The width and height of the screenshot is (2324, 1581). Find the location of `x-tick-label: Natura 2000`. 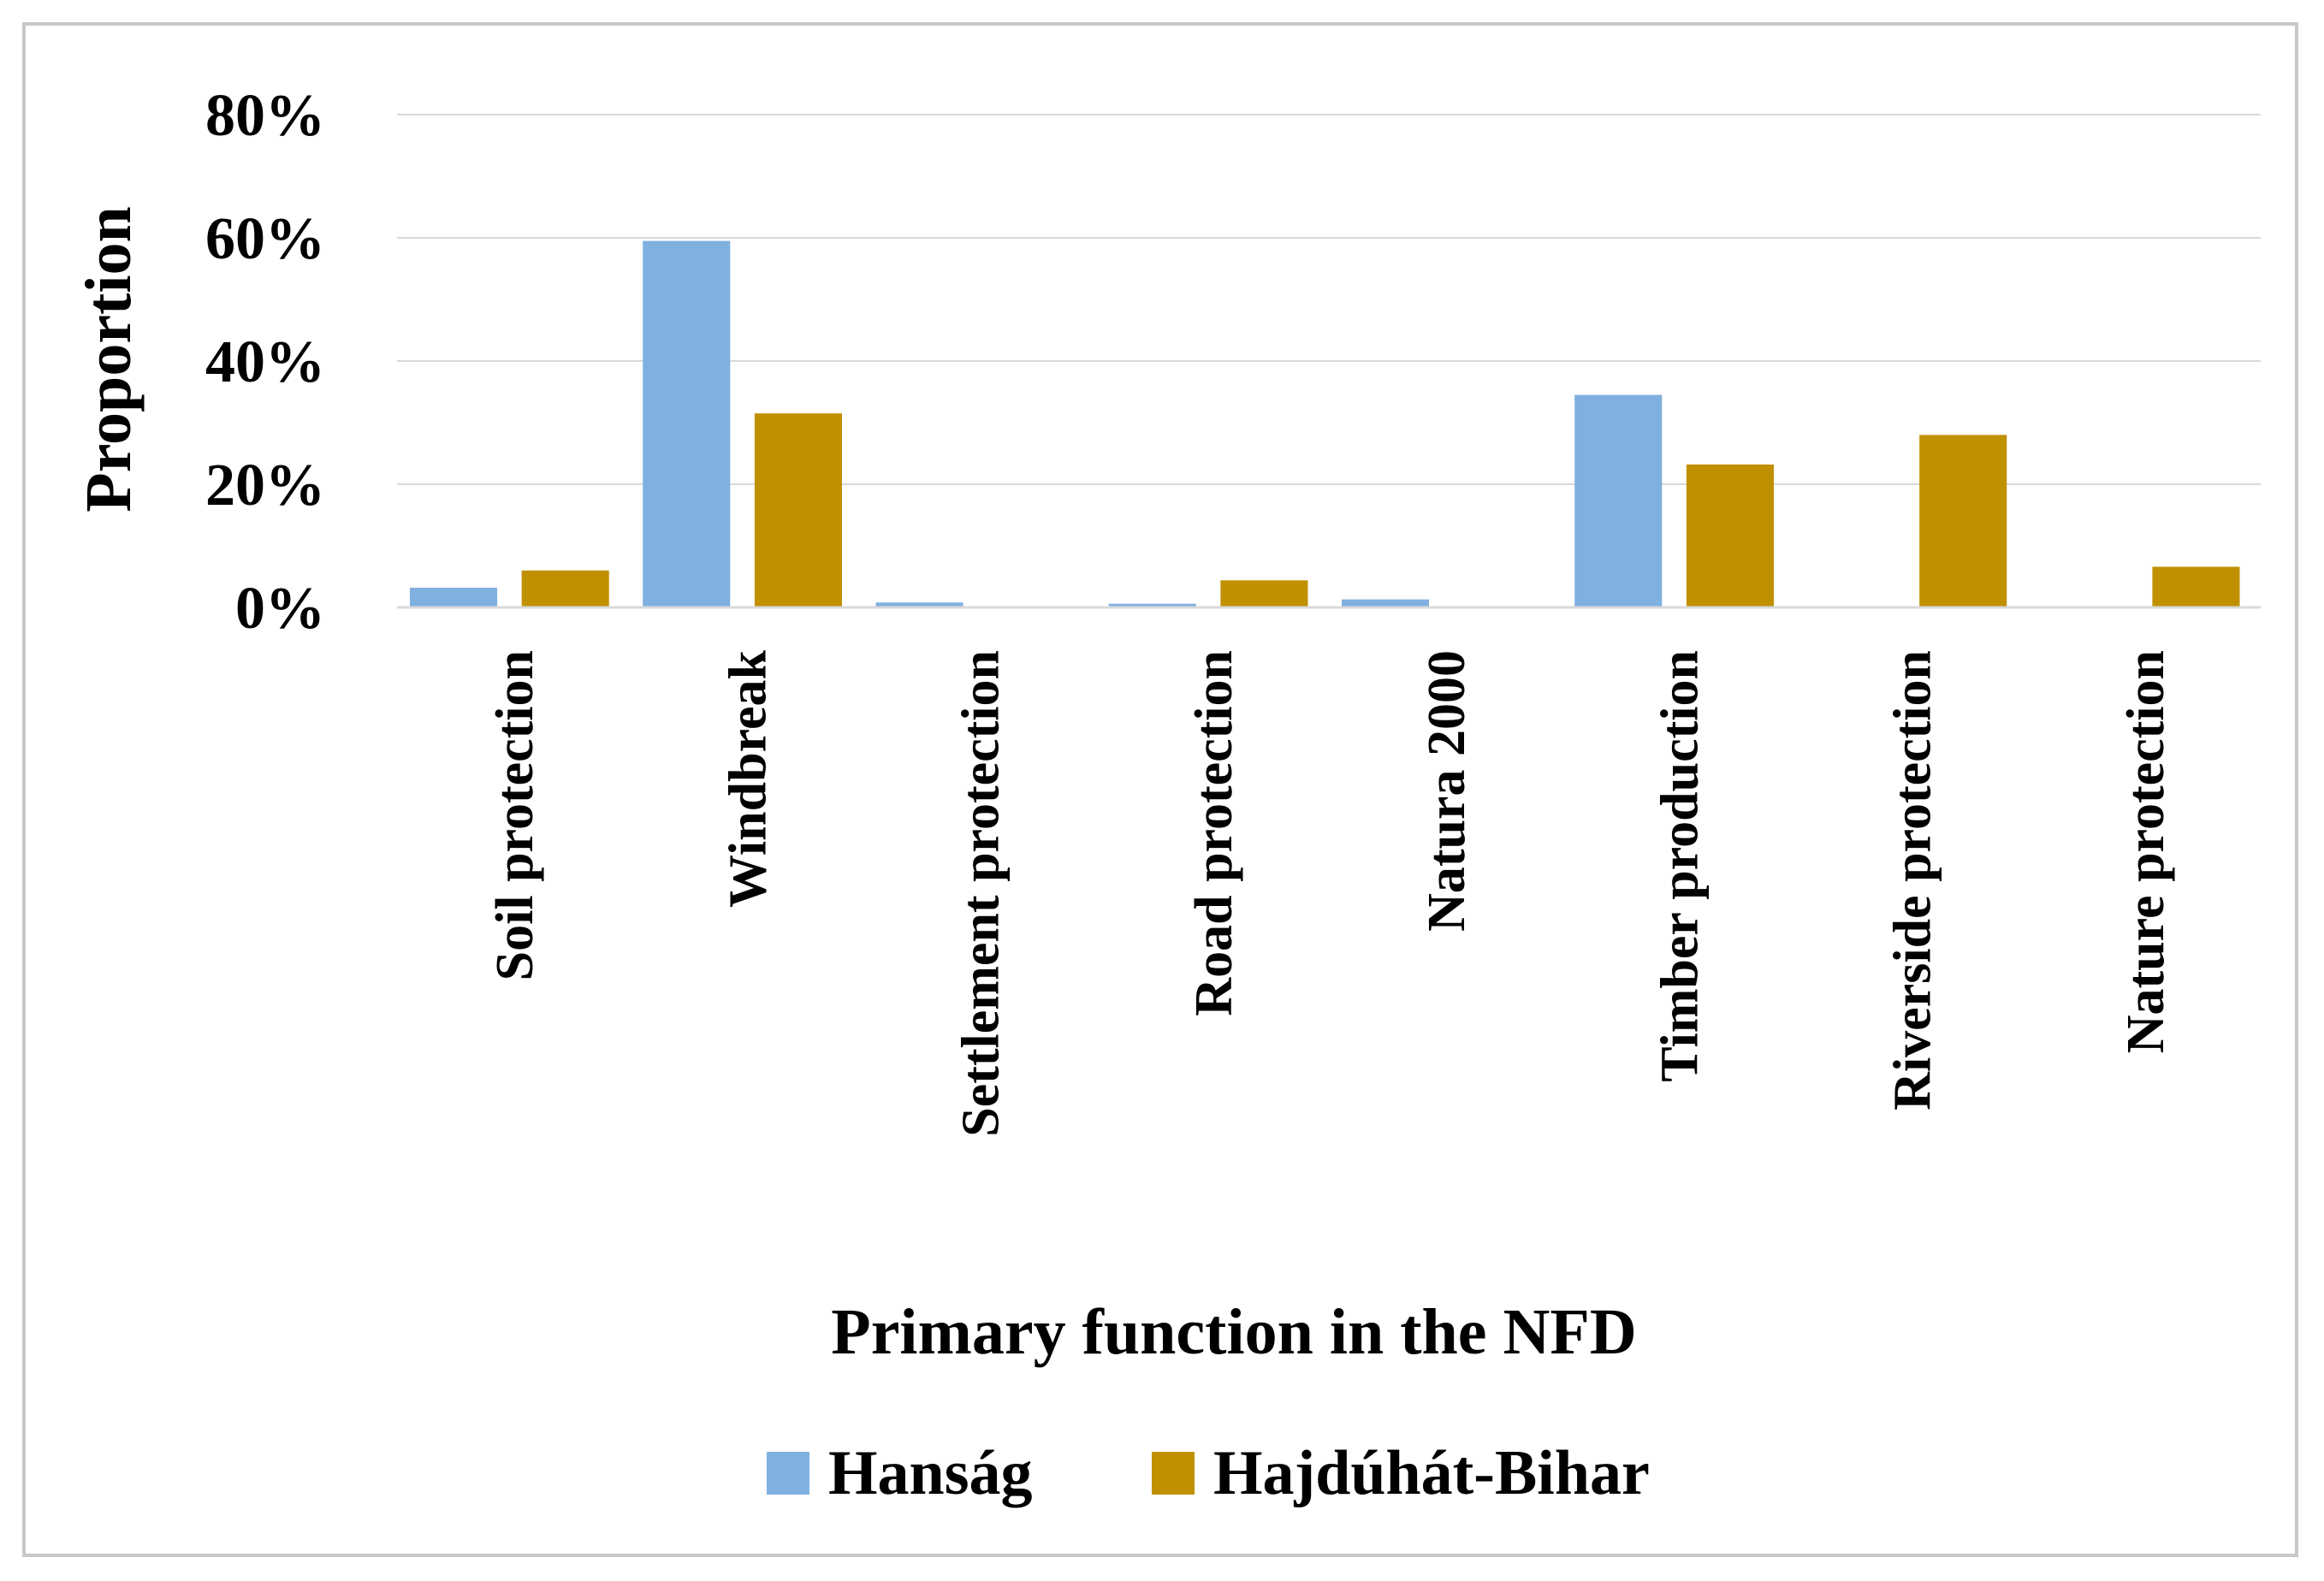

x-tick-label: Natura 2000 is located at coordinates (1447, 791).